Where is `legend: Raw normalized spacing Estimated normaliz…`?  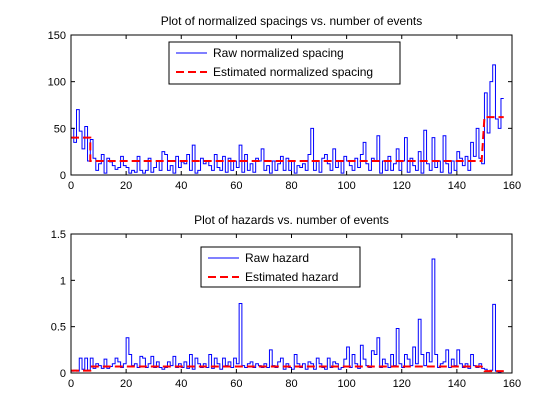 legend: Raw normalized spacing Estimated normaliz… is located at coordinates (284, 63).